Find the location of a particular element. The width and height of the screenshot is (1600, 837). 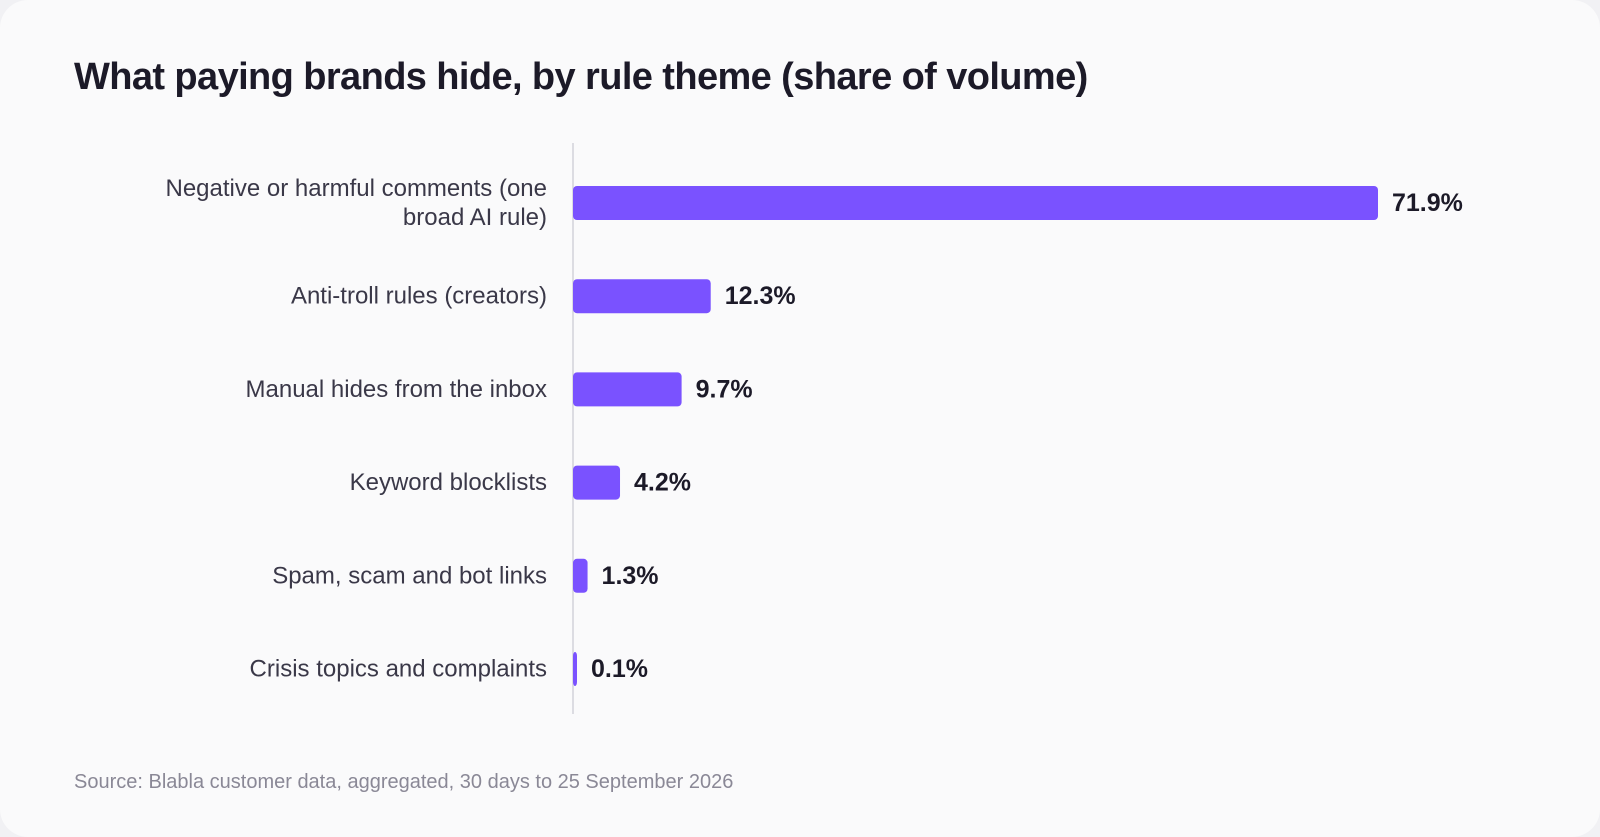

category-label: Spam, scam and bot links is located at coordinates (409, 575).